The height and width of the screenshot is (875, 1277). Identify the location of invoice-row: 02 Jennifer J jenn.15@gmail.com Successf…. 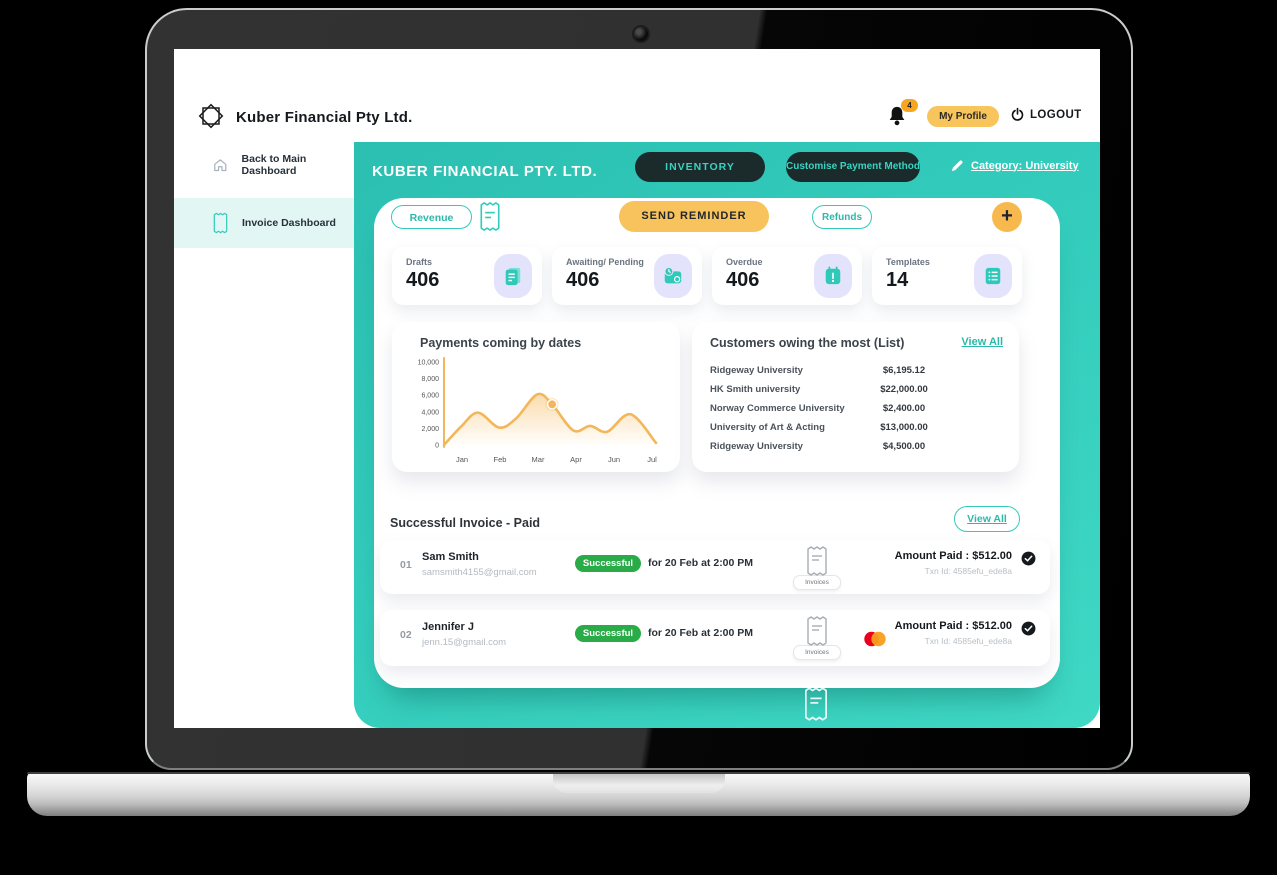
(715, 638).